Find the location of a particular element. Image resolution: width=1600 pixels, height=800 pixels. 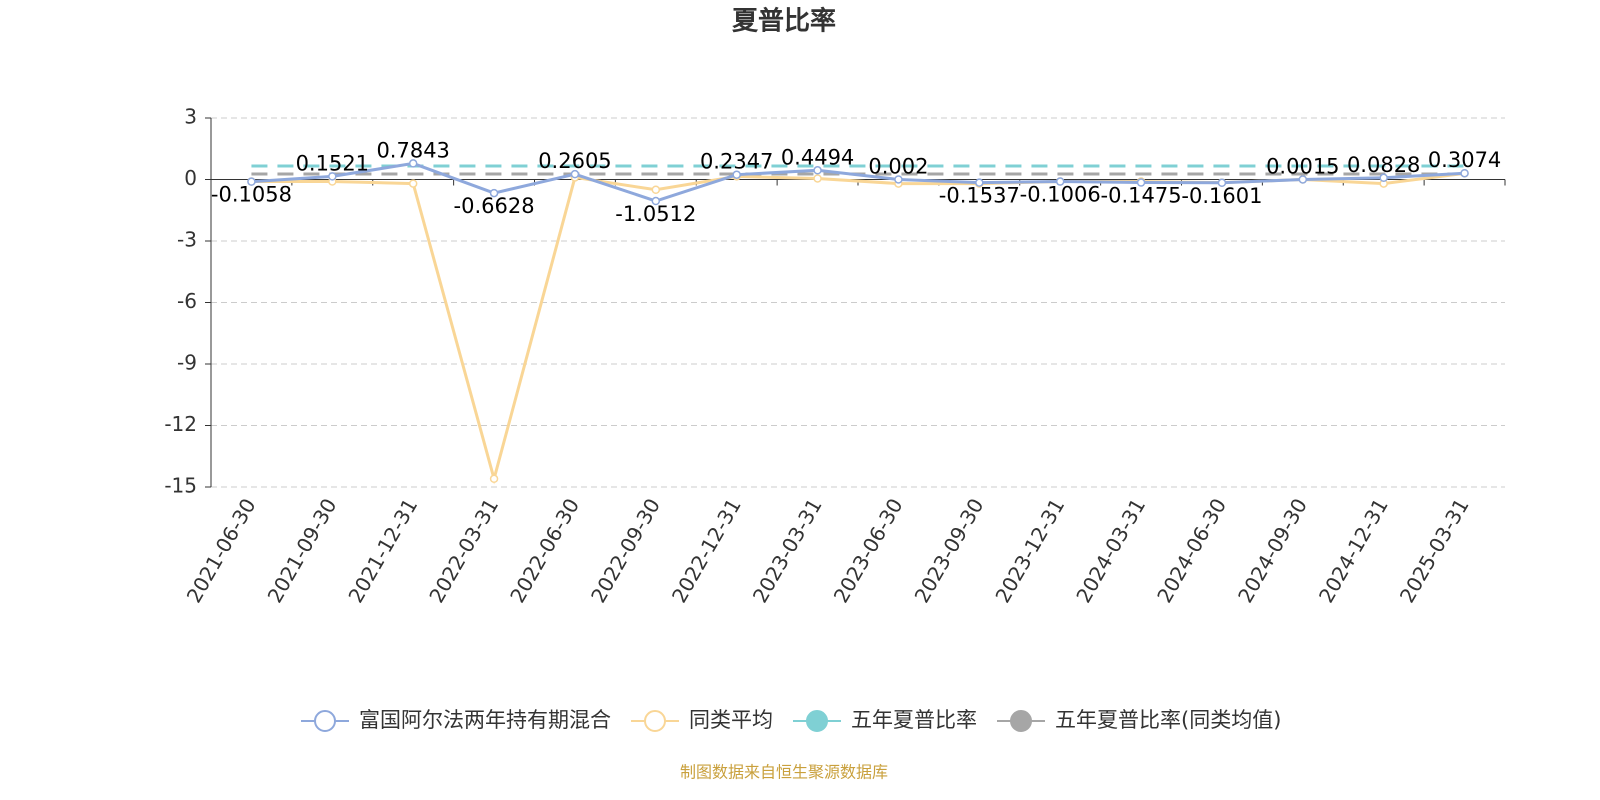

data-label: -0.1601 is located at coordinates (1221, 196).